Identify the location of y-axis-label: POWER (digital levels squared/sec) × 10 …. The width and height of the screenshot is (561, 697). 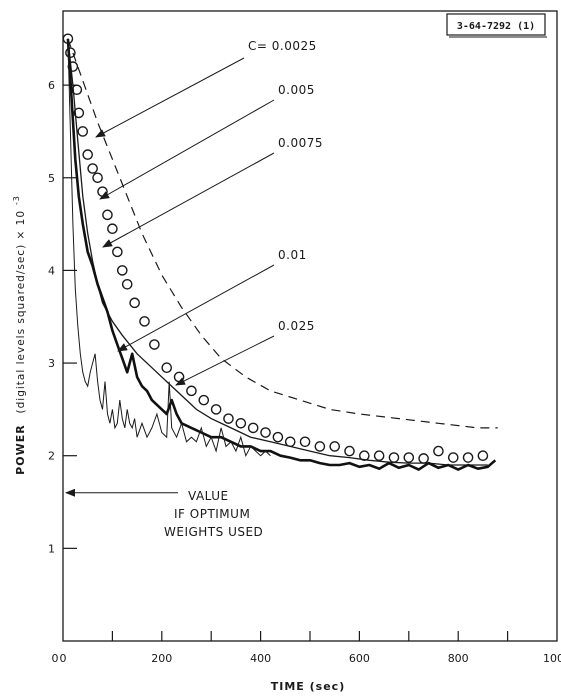
(19, 335).